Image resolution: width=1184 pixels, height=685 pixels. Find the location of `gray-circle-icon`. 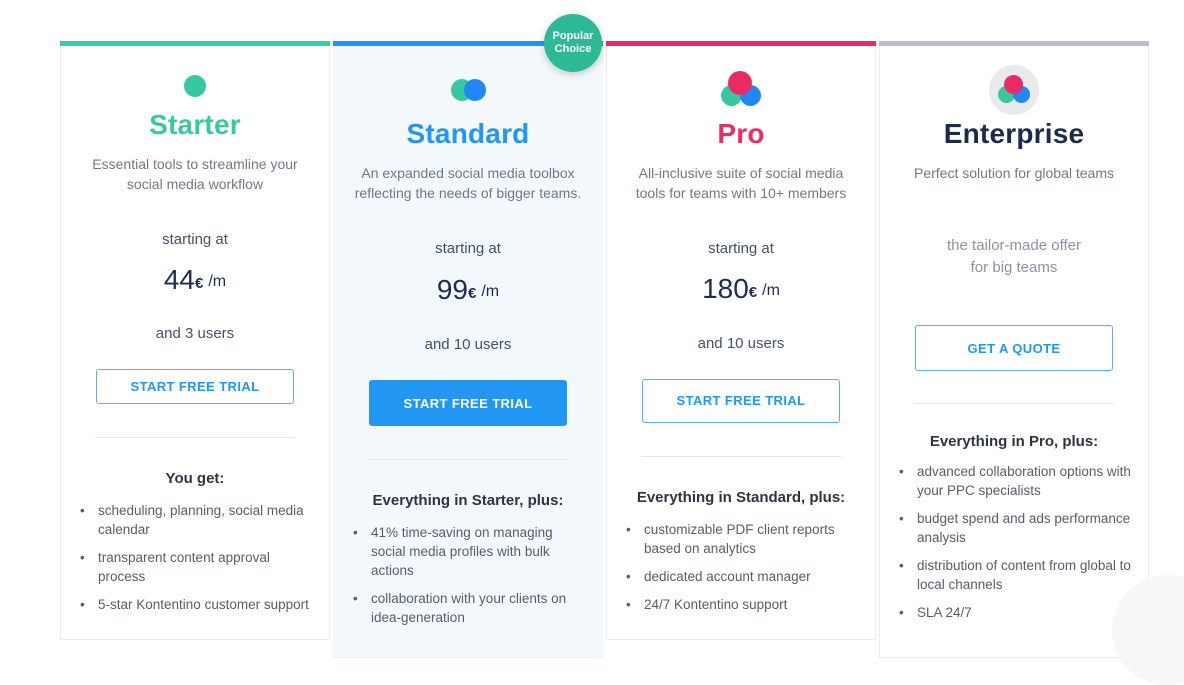

gray-circle-icon is located at coordinates (1014, 90).